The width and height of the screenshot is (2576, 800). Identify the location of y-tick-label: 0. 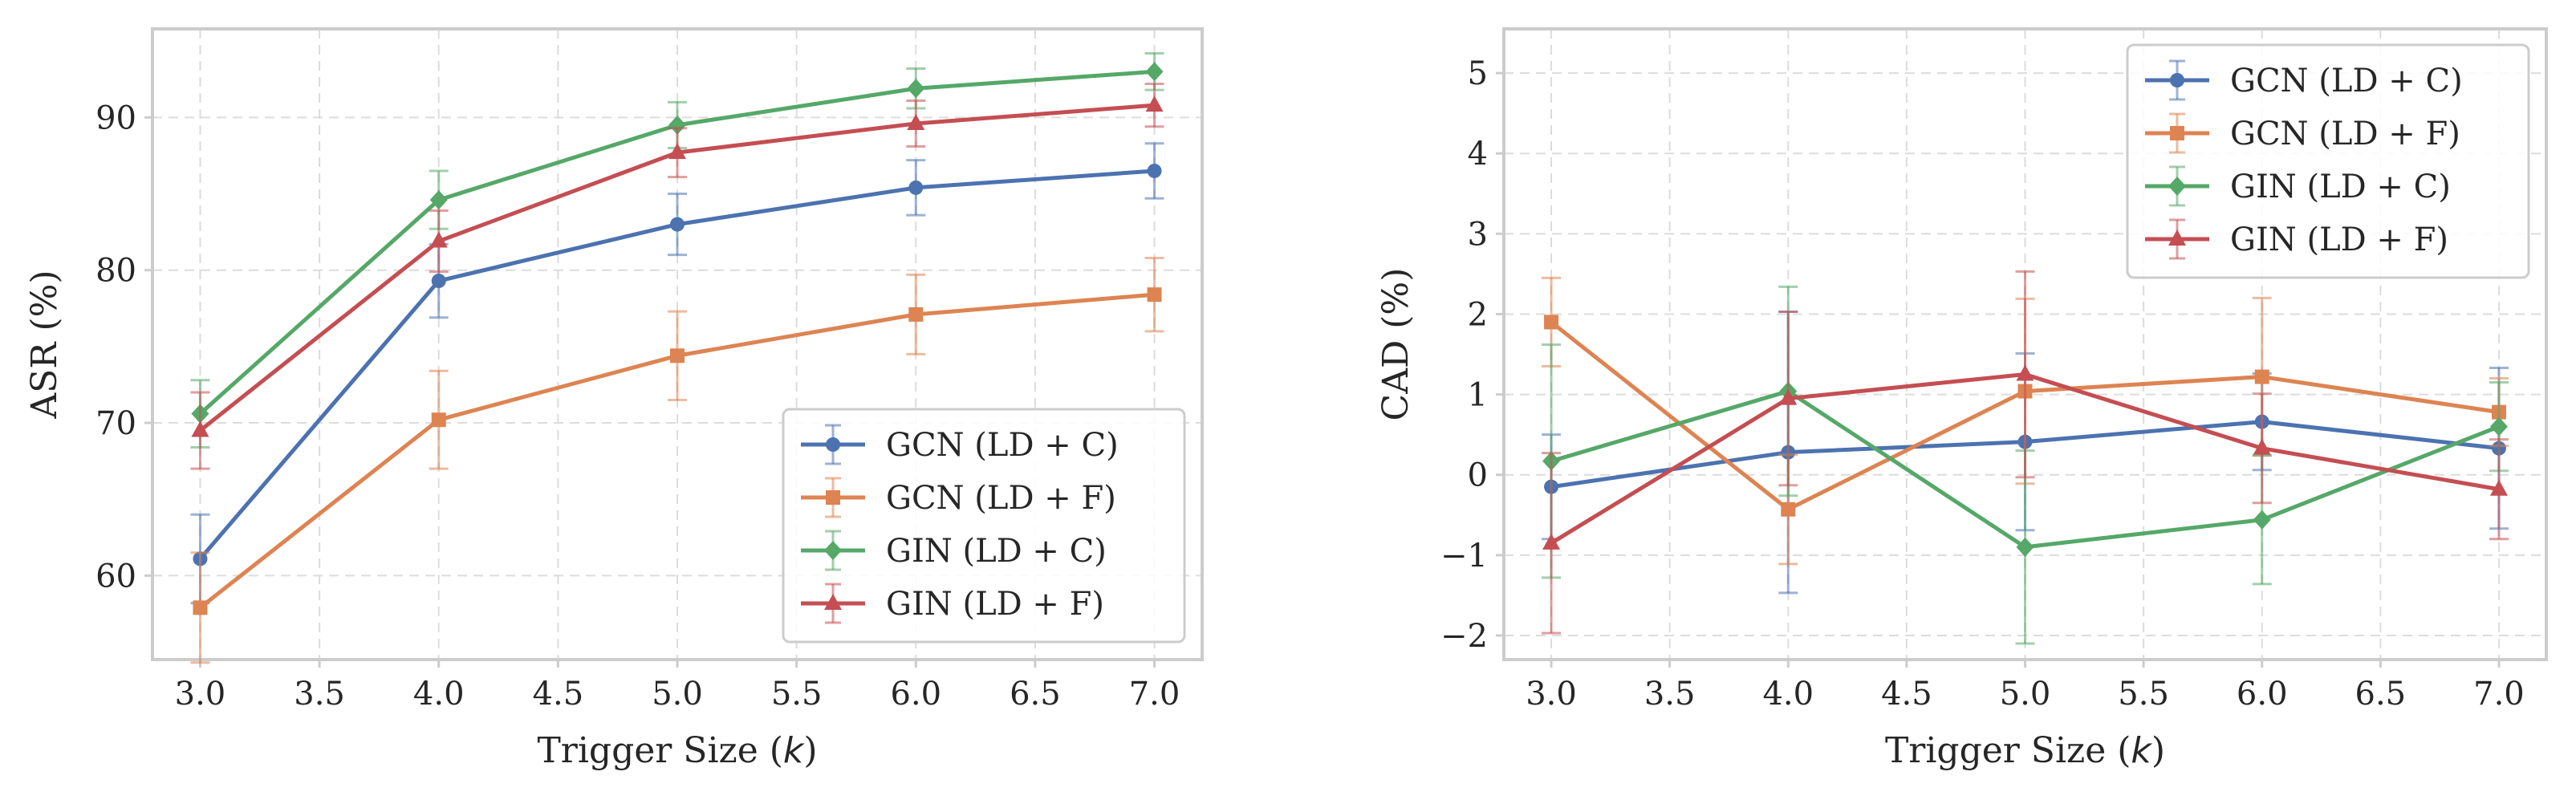
(1478, 476).